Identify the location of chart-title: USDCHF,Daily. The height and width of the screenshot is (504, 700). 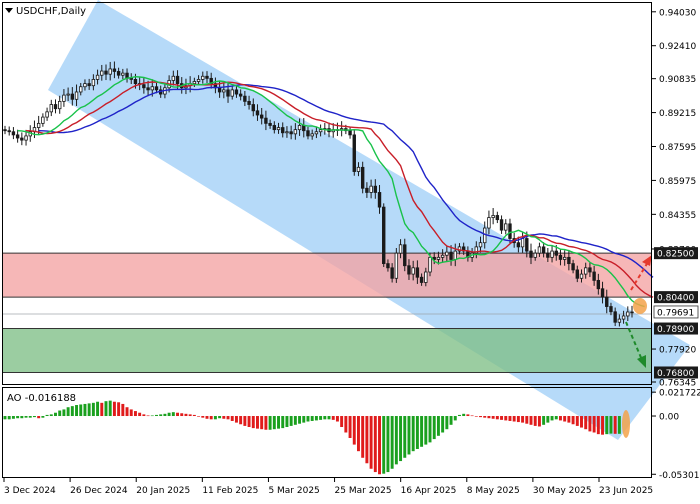
(51, 11).